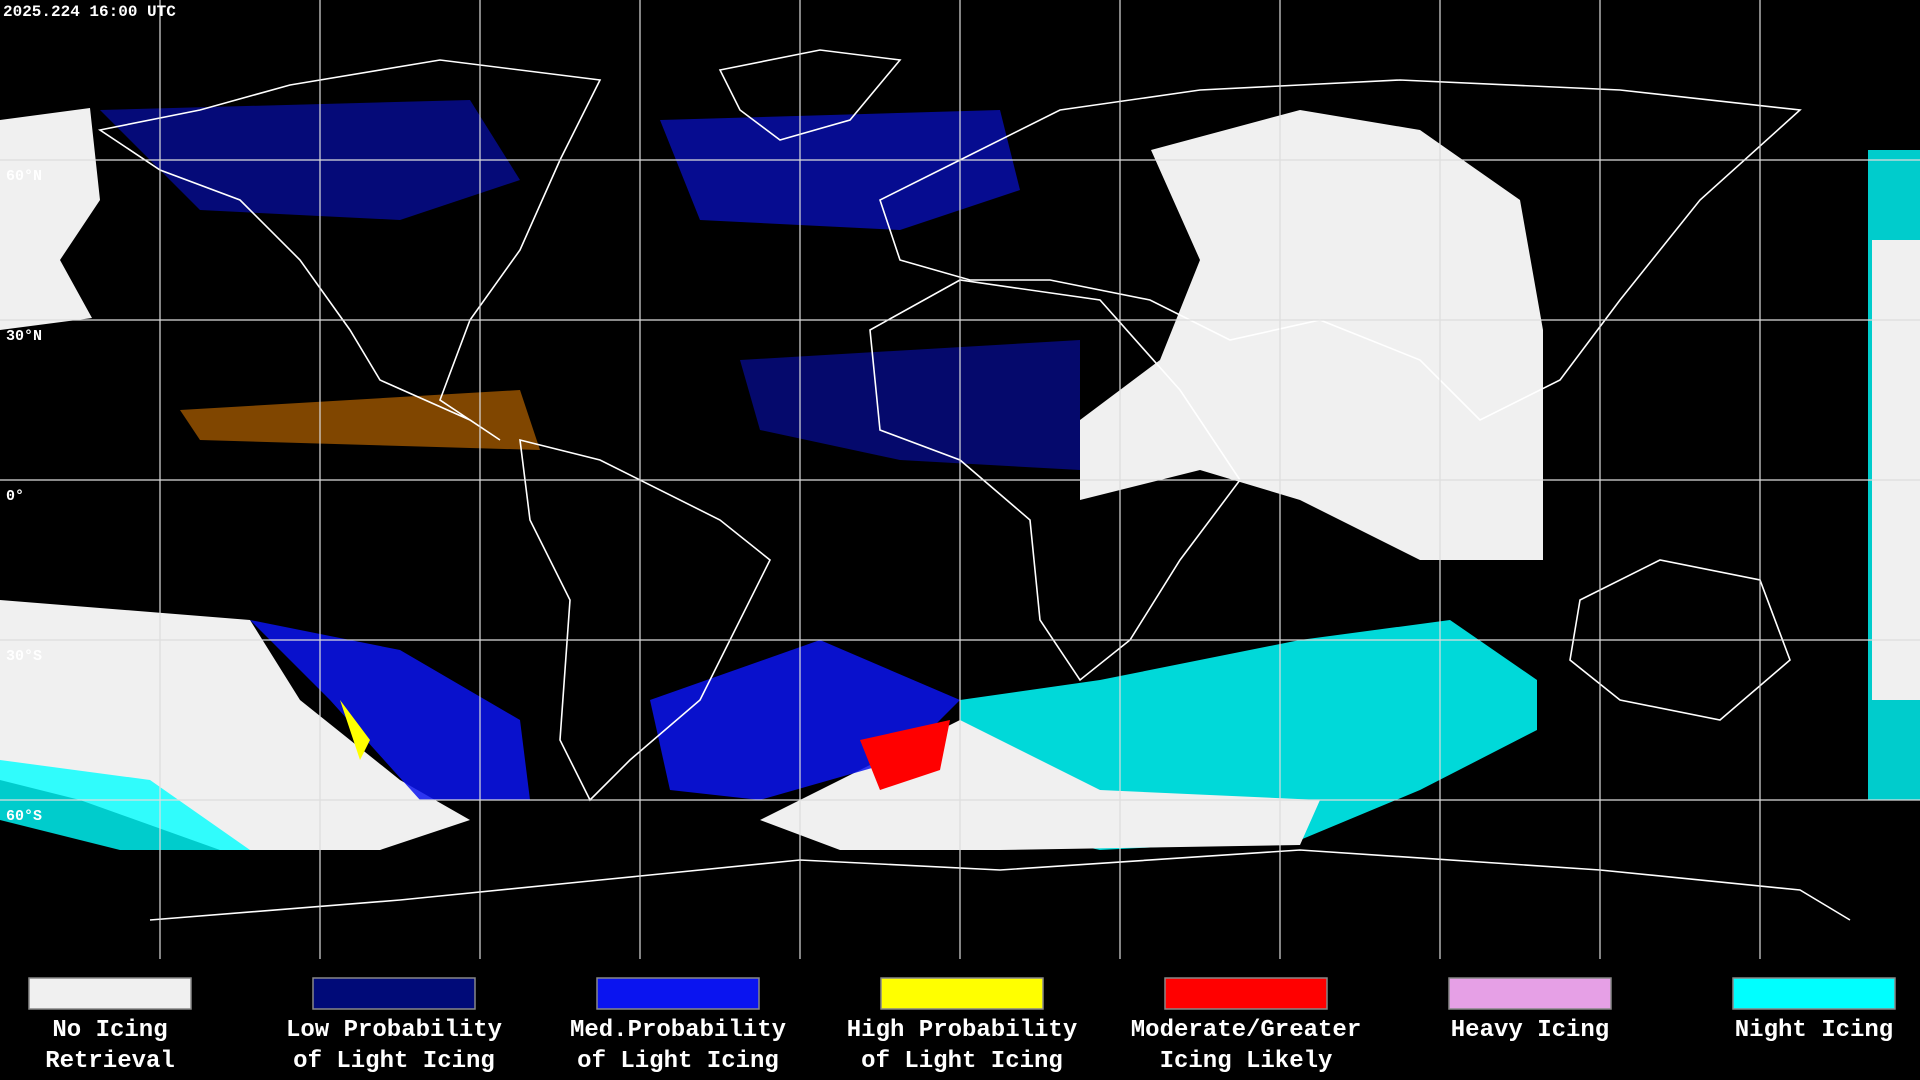 Image resolution: width=1920 pixels, height=1080 pixels. I want to click on latitude-label: 60°S, so click(24, 816).